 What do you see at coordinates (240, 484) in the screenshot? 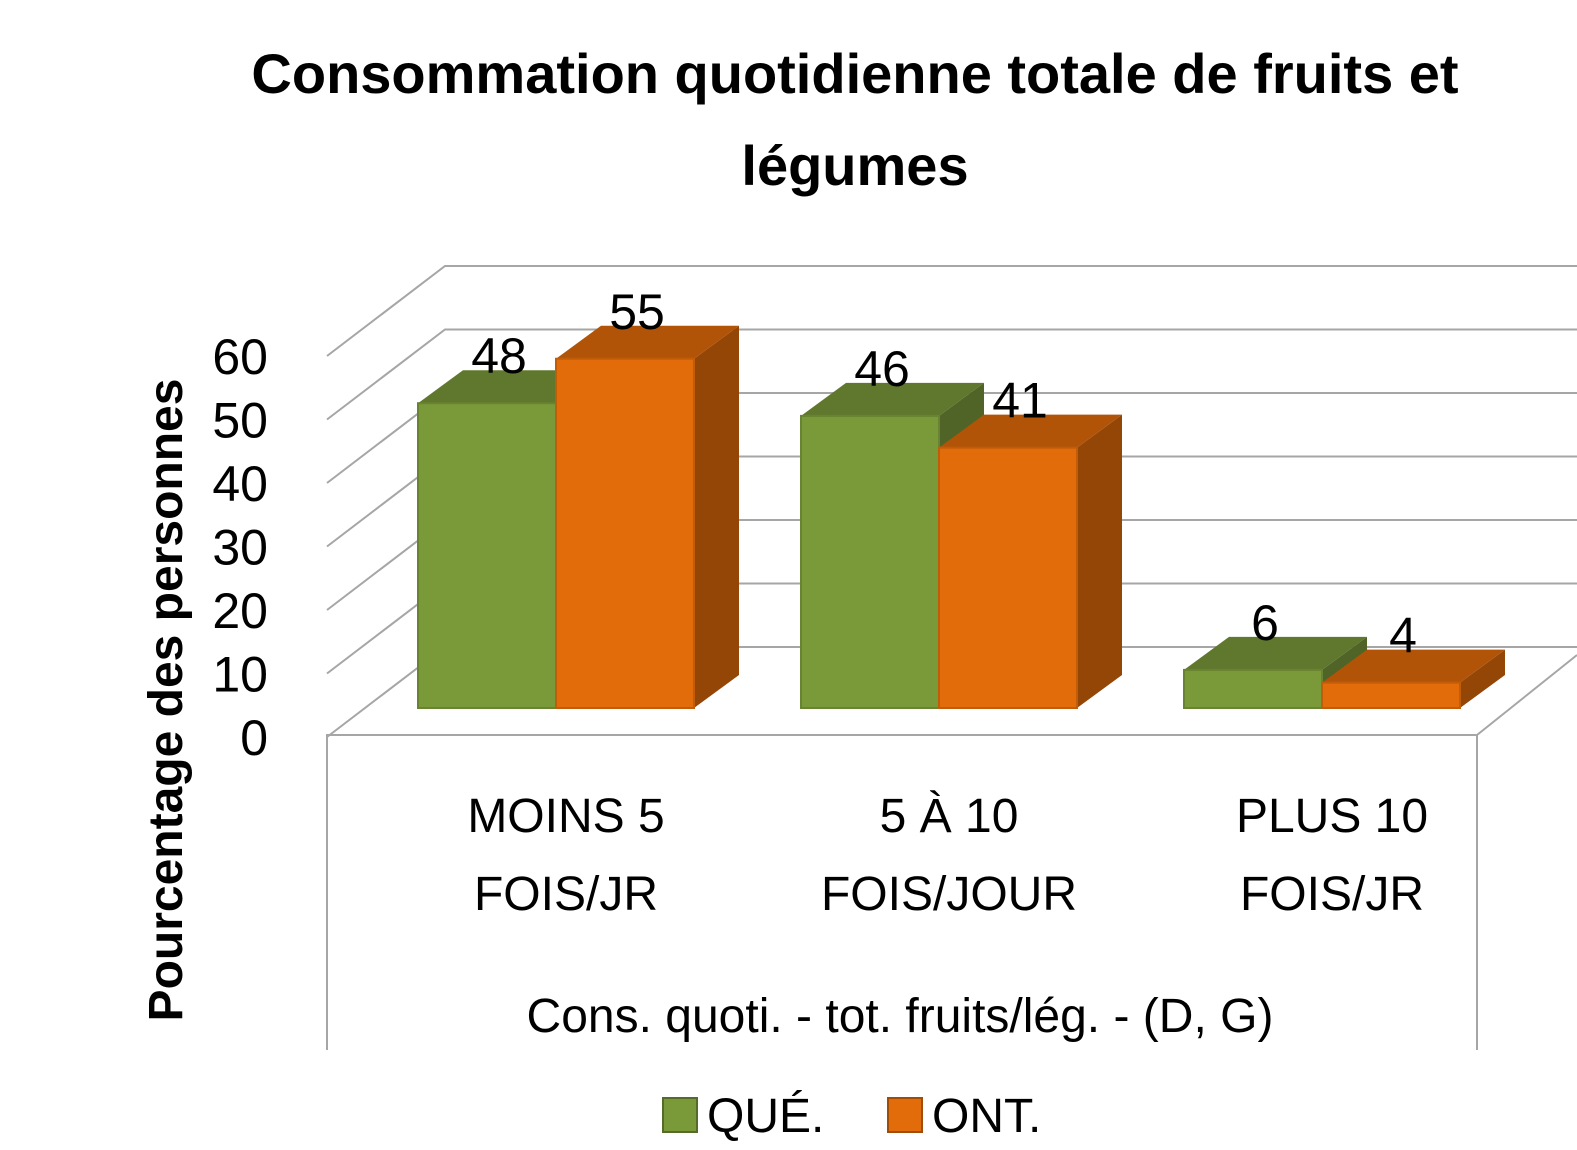
I see `y-tick-label: 40` at bounding box center [240, 484].